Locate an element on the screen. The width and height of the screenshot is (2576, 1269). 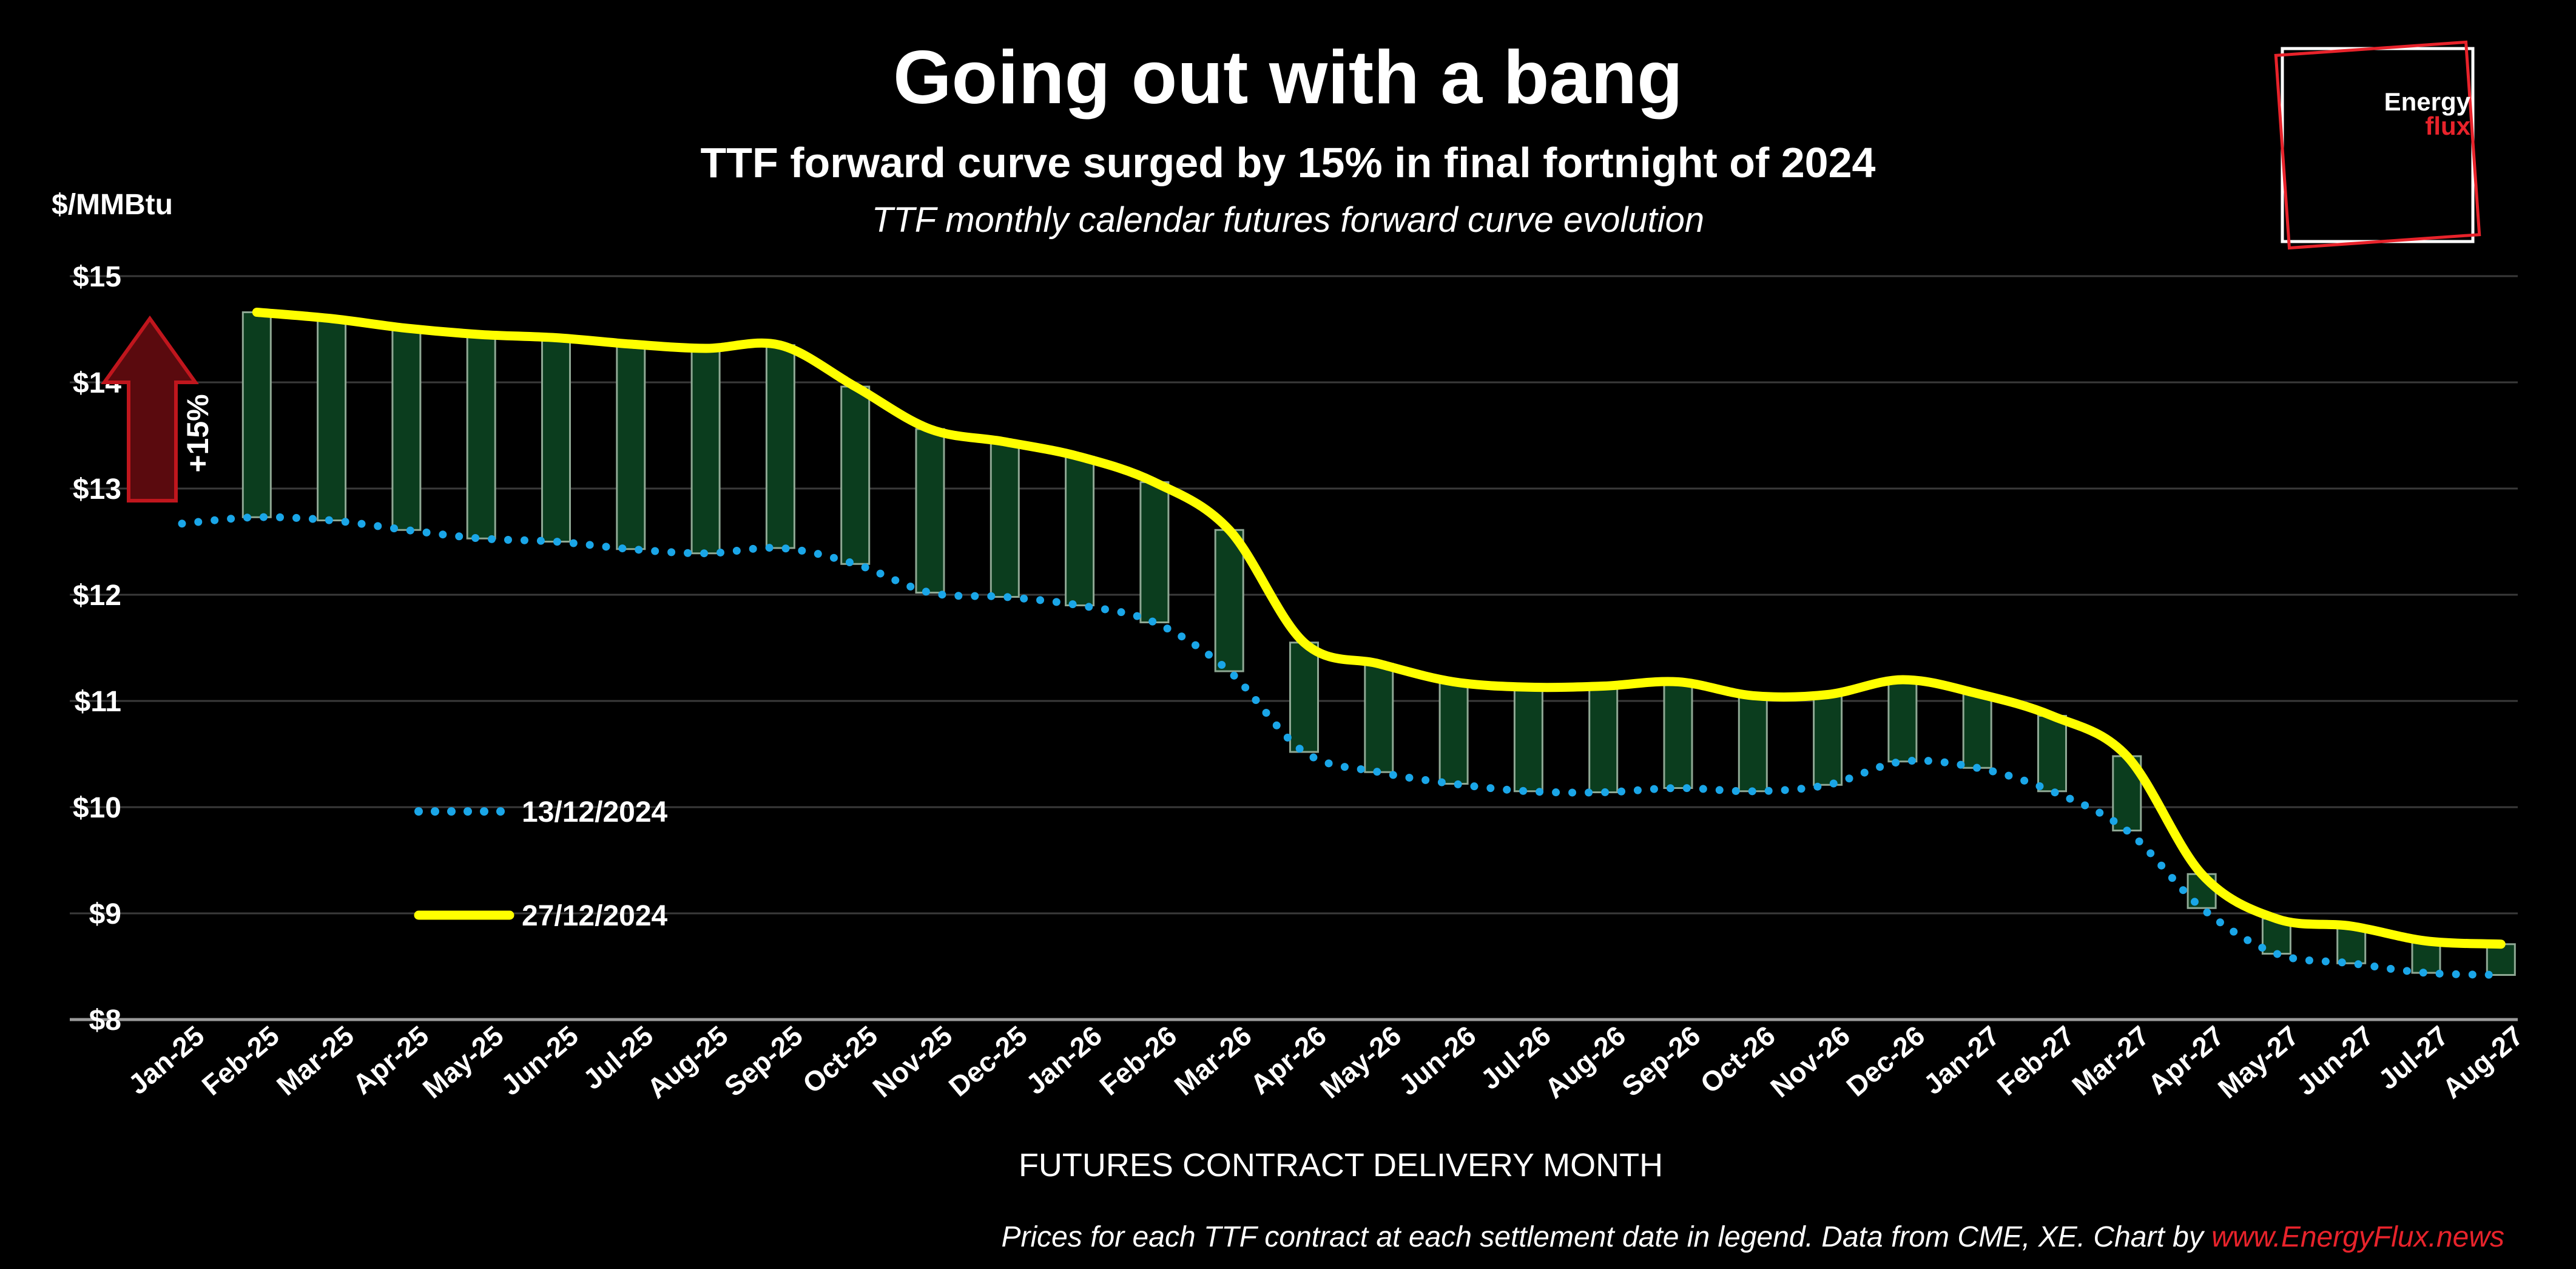
x-tick-label: May-26 is located at coordinates (1361, 1063).